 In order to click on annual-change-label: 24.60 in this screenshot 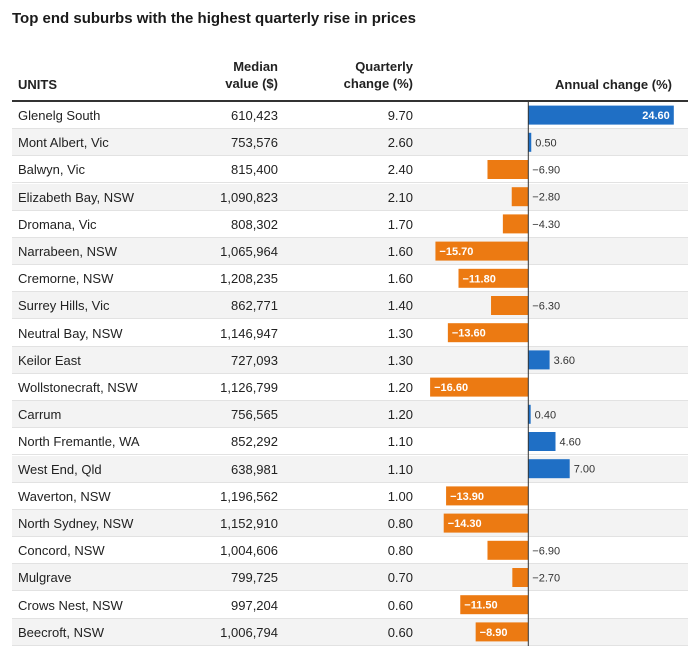, I will do `click(656, 116)`.